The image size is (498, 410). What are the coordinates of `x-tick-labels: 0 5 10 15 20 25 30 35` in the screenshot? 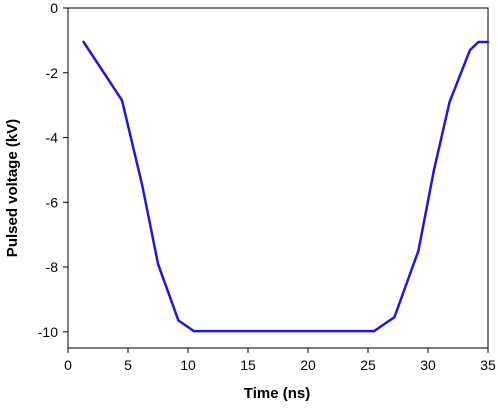 It's located at (280, 365).